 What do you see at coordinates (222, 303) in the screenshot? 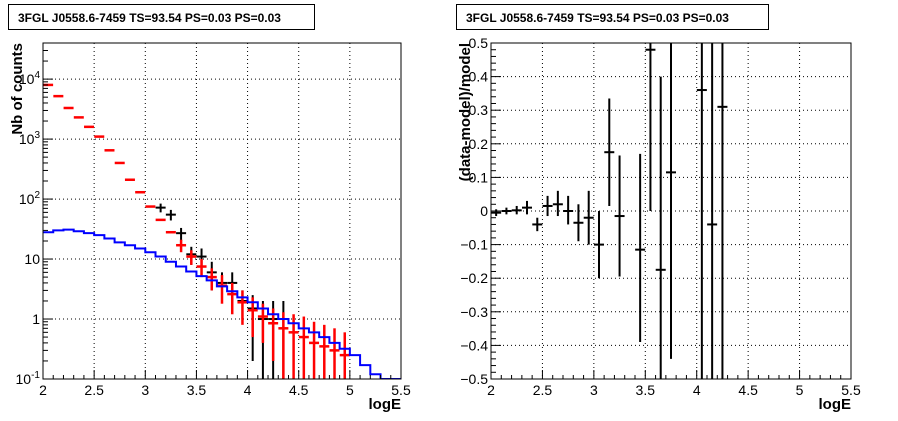
I see `background-histogram-line` at bounding box center [222, 303].